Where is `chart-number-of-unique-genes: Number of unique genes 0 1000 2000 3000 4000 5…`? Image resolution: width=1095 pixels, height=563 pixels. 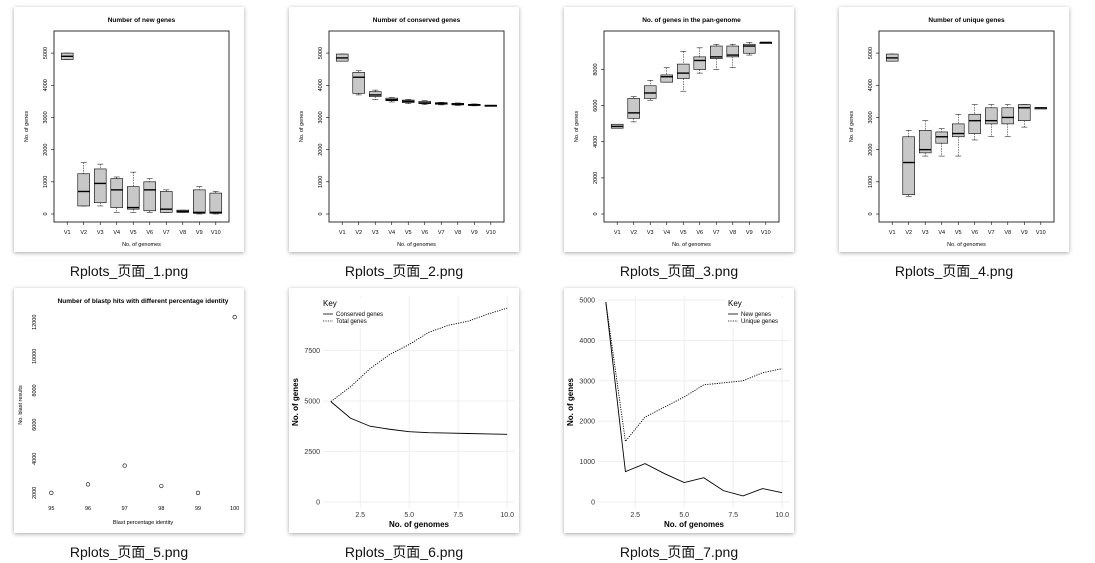
chart-number-of-unique-genes: Number of unique genes 0 1000 2000 3000 4000 5… is located at coordinates (952, 132).